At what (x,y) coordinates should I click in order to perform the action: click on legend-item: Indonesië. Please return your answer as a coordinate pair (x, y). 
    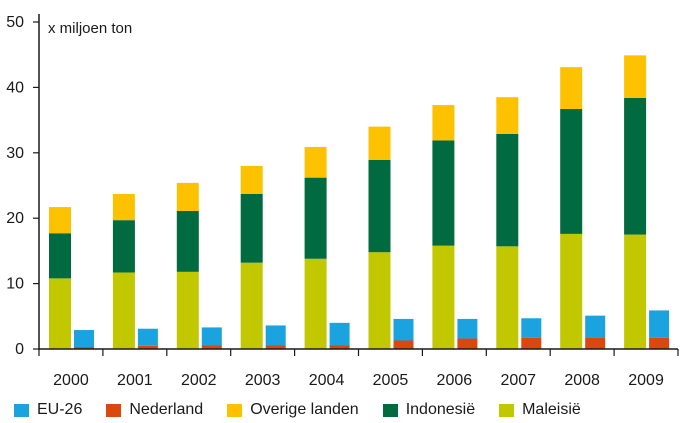
    Looking at the image, I should click on (429, 410).